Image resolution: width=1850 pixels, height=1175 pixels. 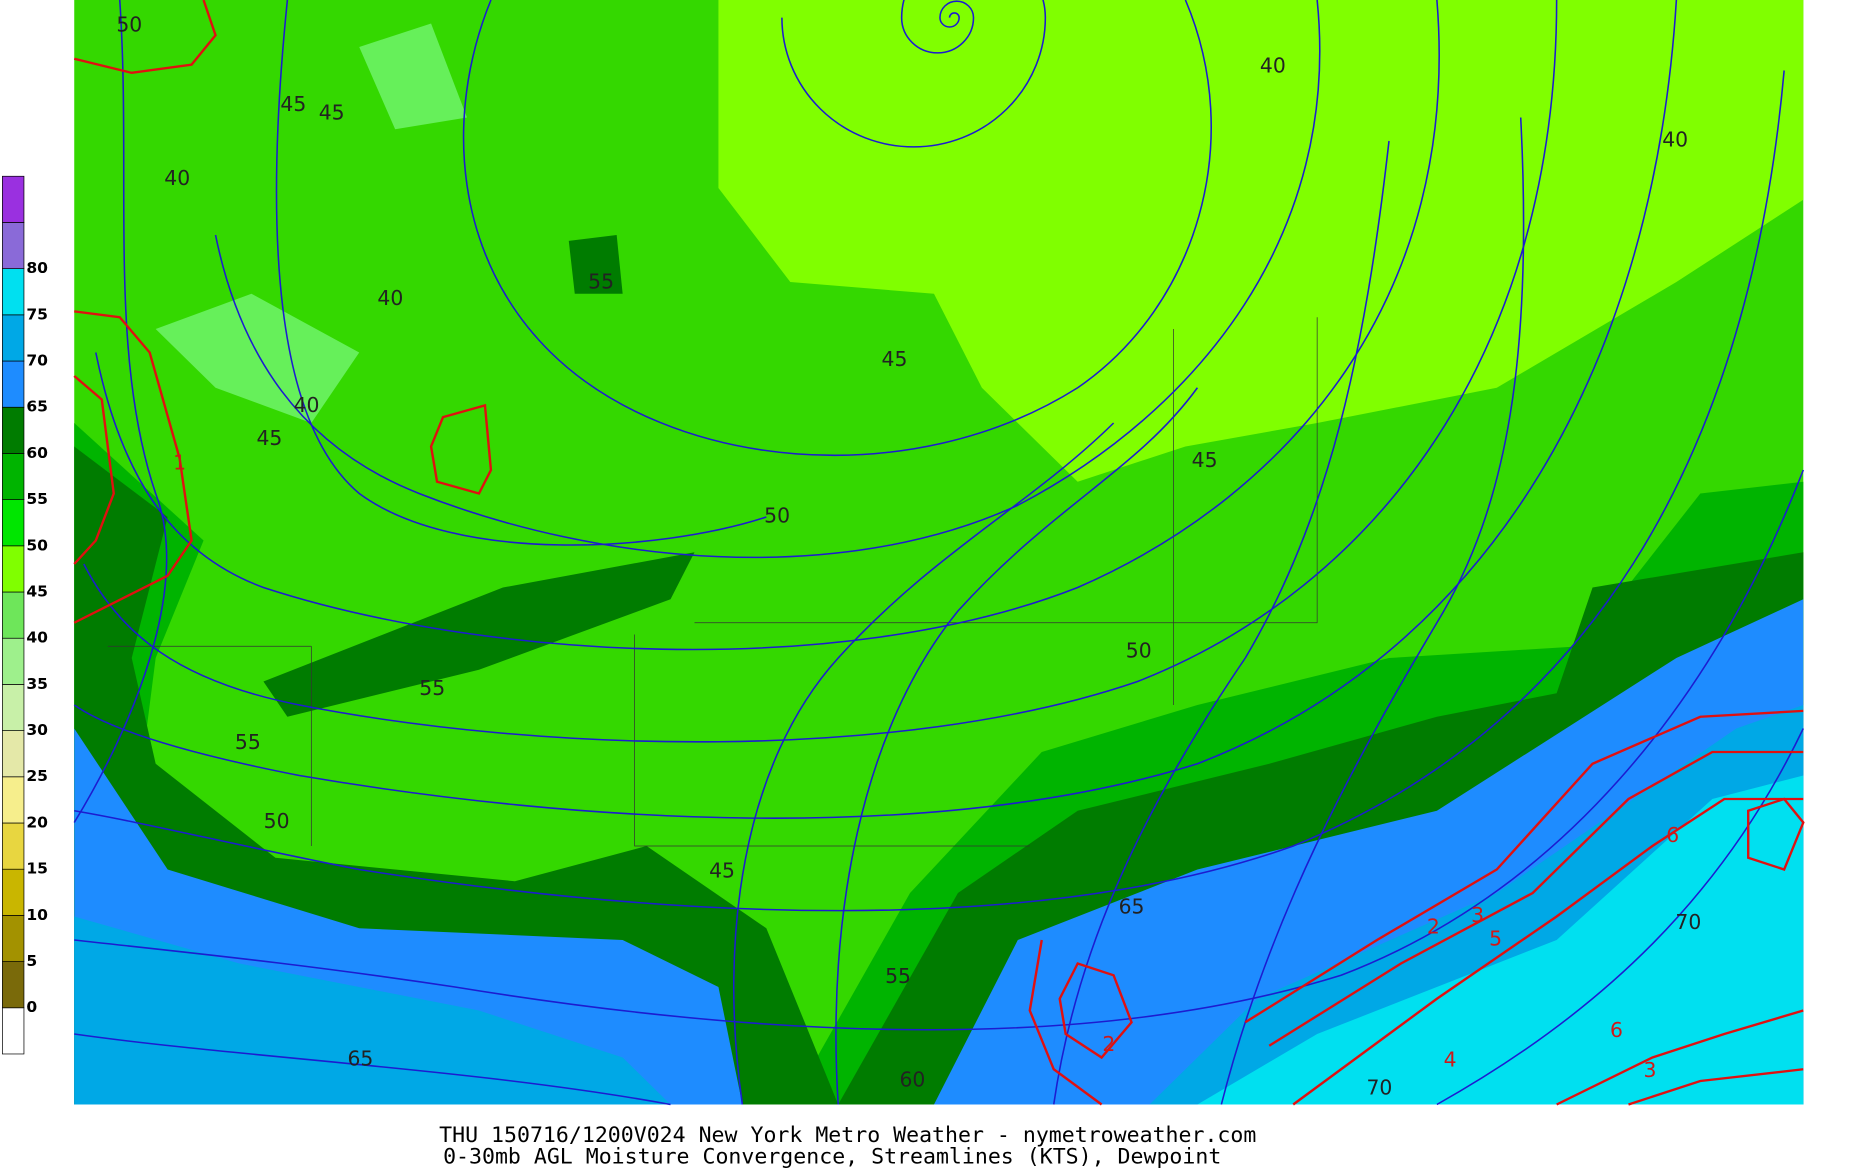 What do you see at coordinates (37, 915) in the screenshot?
I see `colorbar-label: 10` at bounding box center [37, 915].